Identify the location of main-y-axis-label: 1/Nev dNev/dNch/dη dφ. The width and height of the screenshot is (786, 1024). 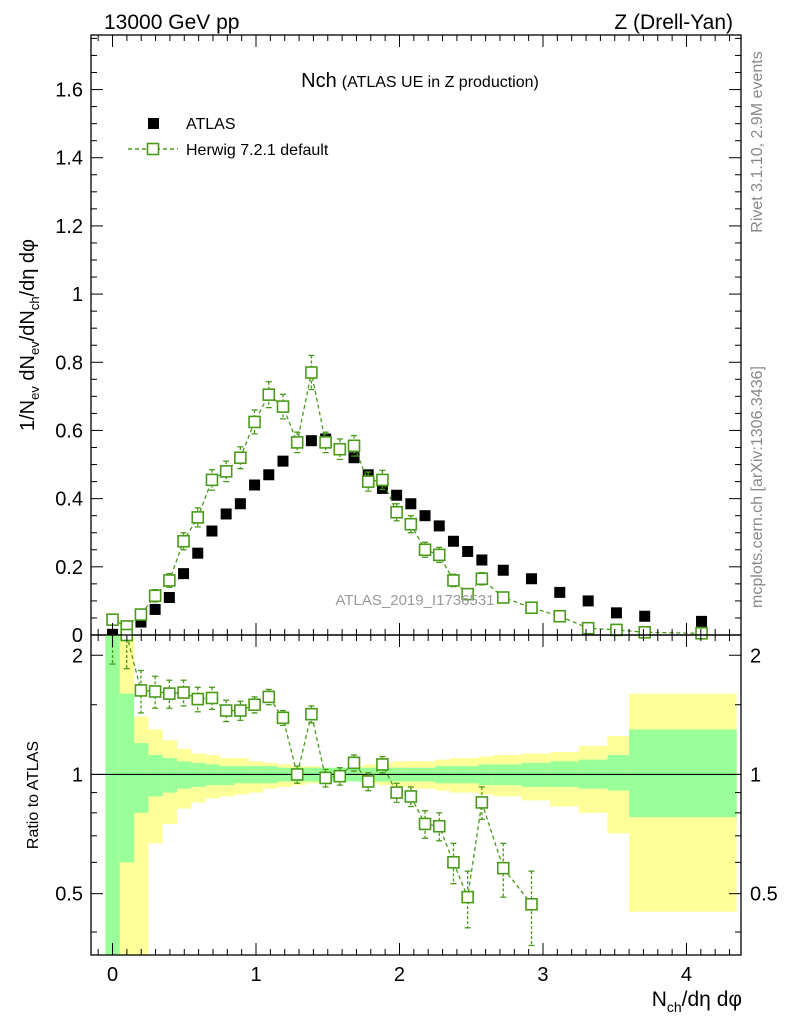
(29, 335).